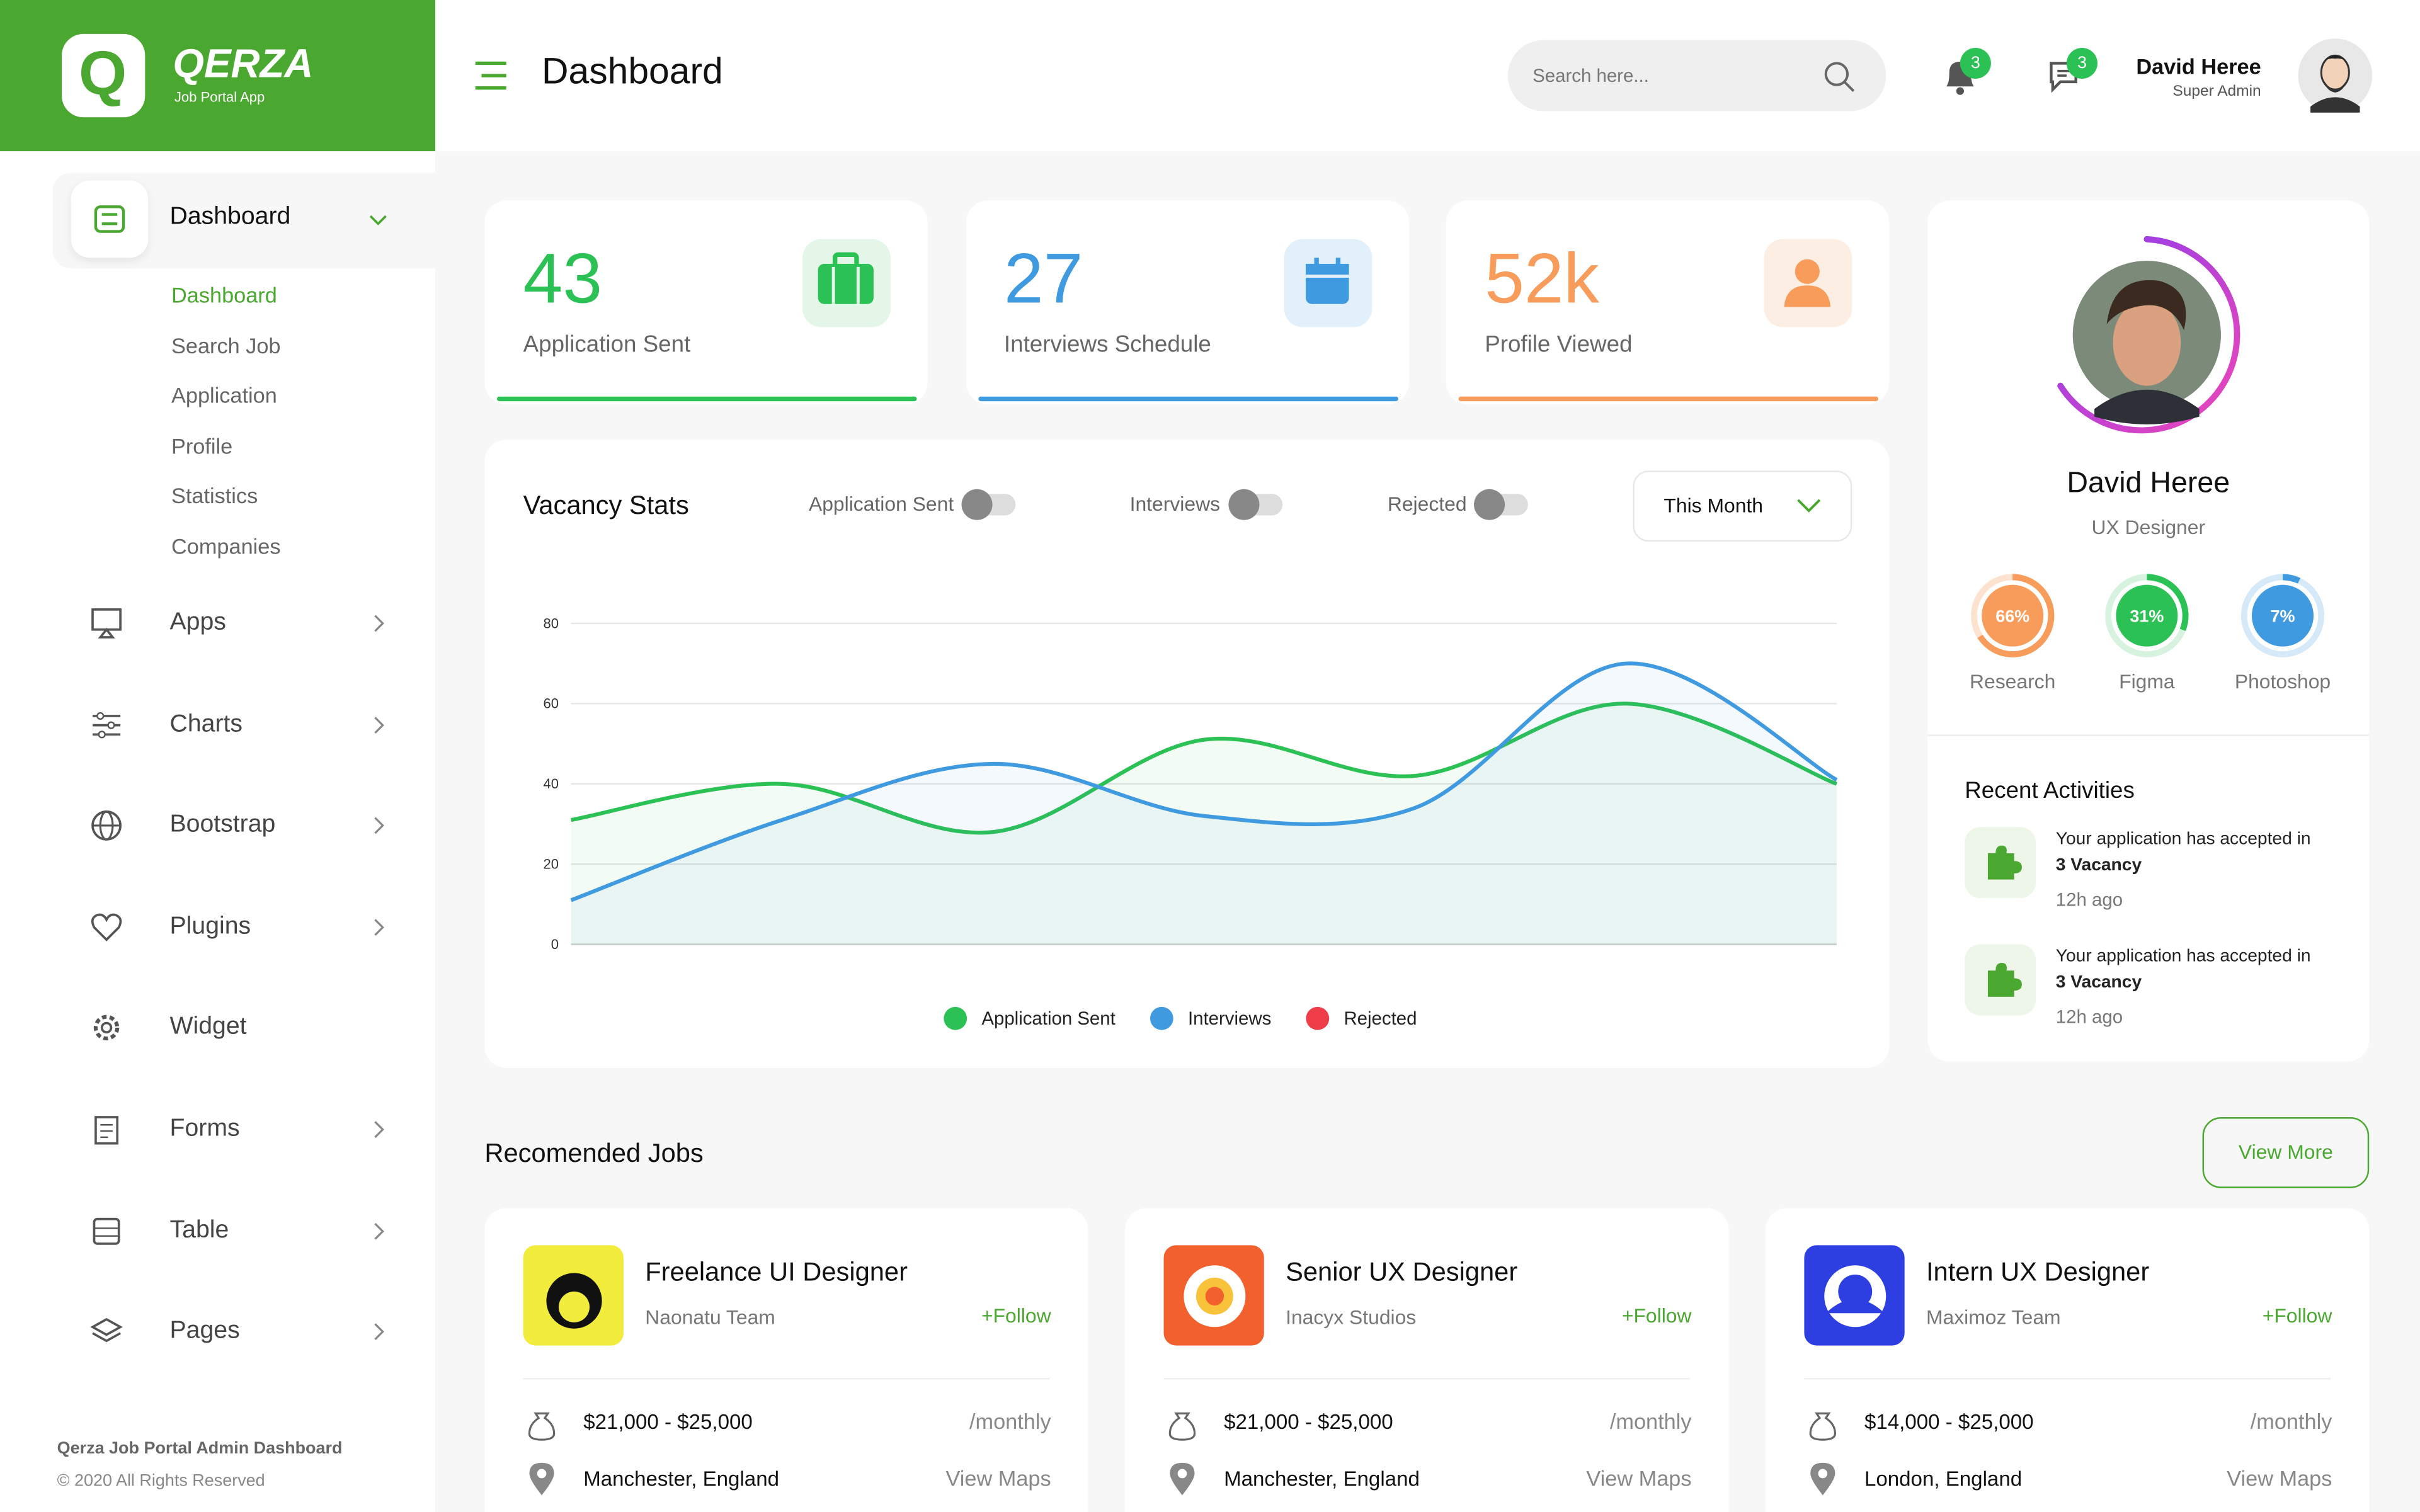  I want to click on active-menu: Dashboard, so click(243, 221).